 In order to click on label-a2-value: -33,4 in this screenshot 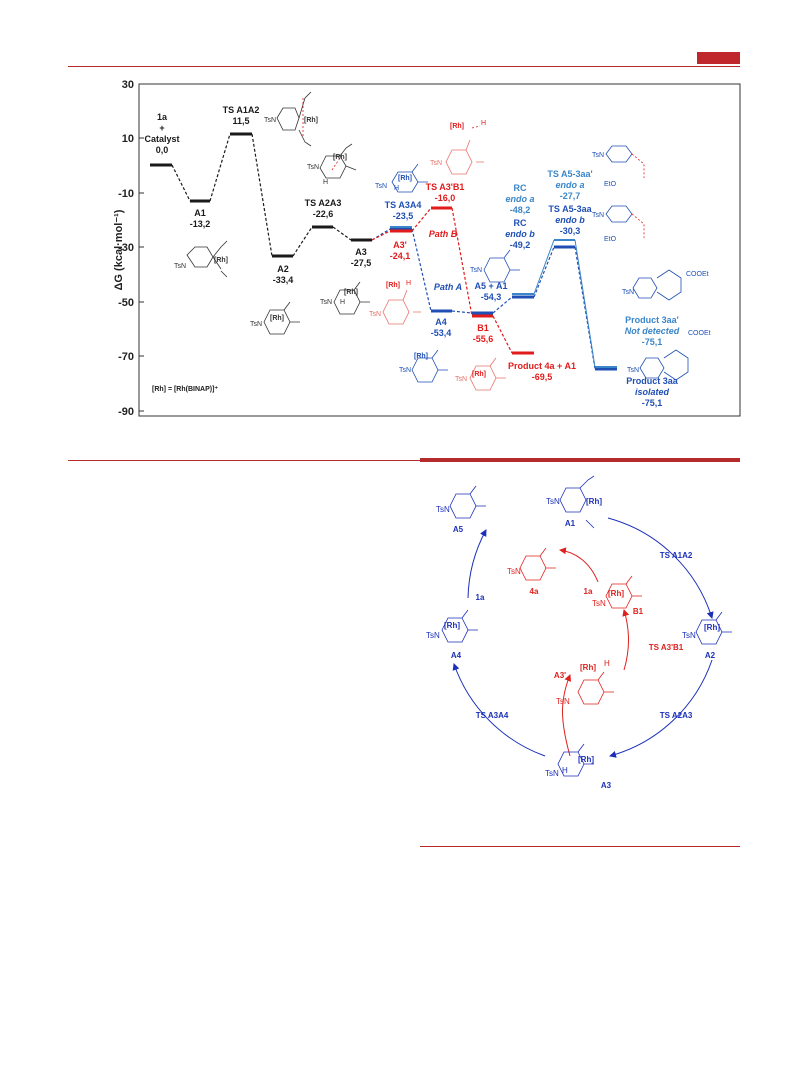, I will do `click(283, 280)`.